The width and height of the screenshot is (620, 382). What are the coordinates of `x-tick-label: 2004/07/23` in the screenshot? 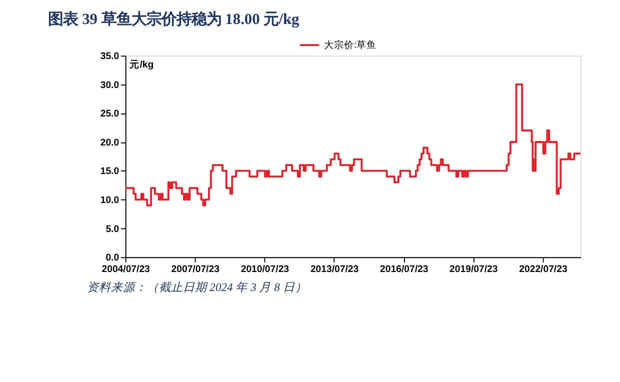 It's located at (126, 270).